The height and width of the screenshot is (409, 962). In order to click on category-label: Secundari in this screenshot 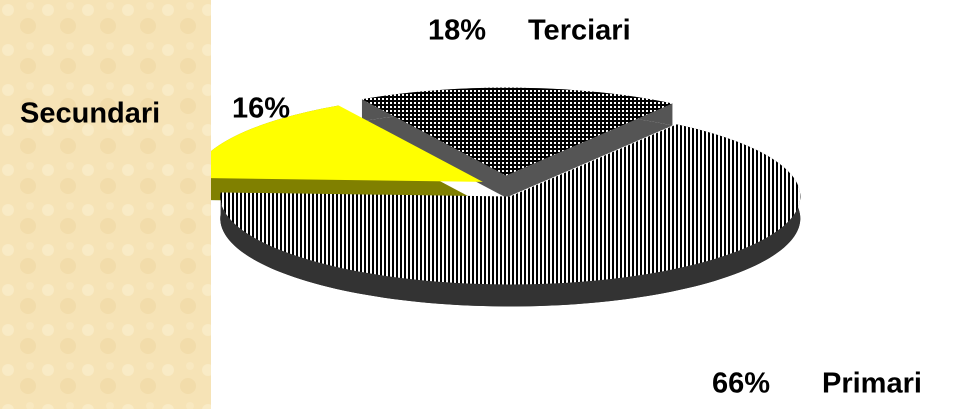, I will do `click(90, 114)`.